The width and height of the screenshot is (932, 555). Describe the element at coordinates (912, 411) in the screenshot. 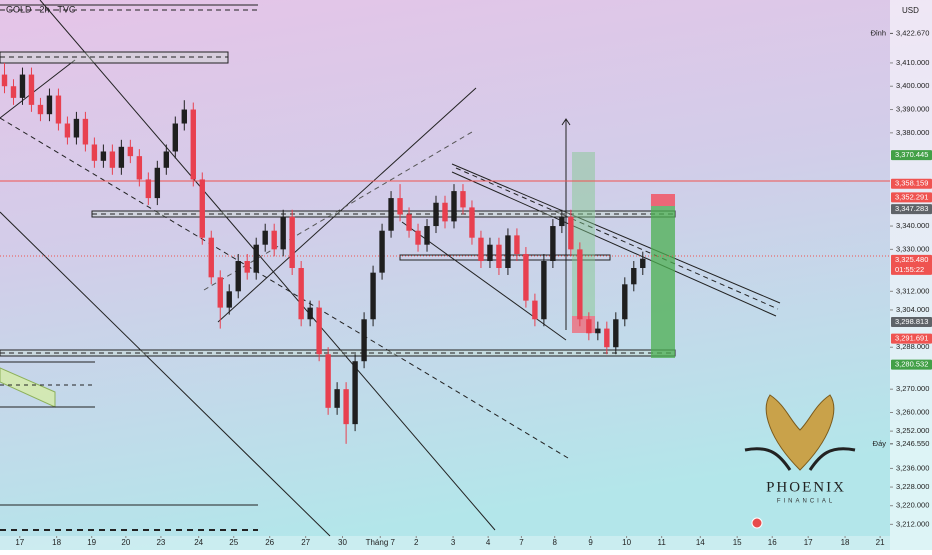

I see `y-tick-label: 3,260.000` at that location.